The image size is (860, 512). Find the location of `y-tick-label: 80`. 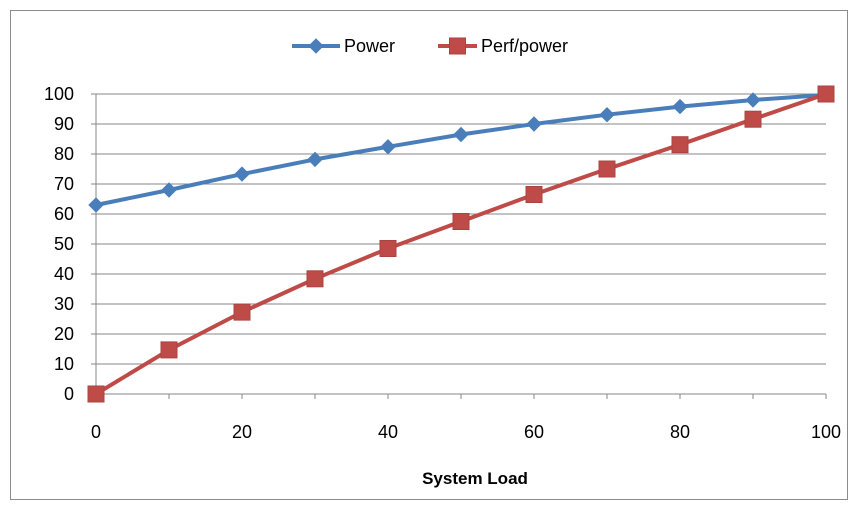

y-tick-label: 80 is located at coordinates (64, 154).